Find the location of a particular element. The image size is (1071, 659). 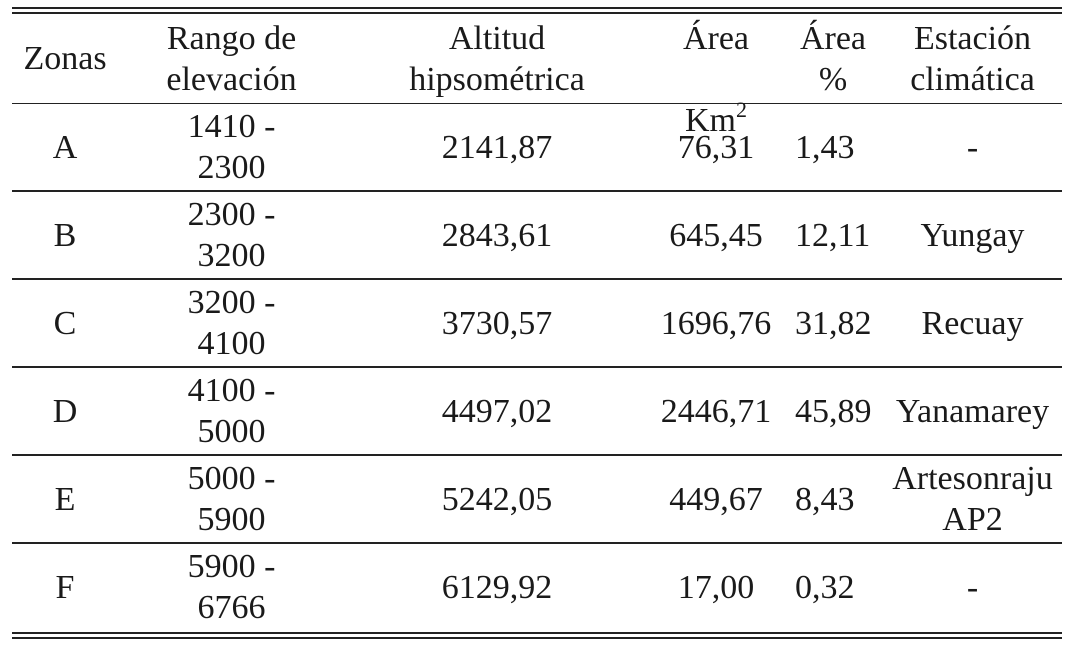

table-row: D 4100 - 5000 4497,02 2446,71 45,89 Yanamarey is located at coordinates (537, 410).